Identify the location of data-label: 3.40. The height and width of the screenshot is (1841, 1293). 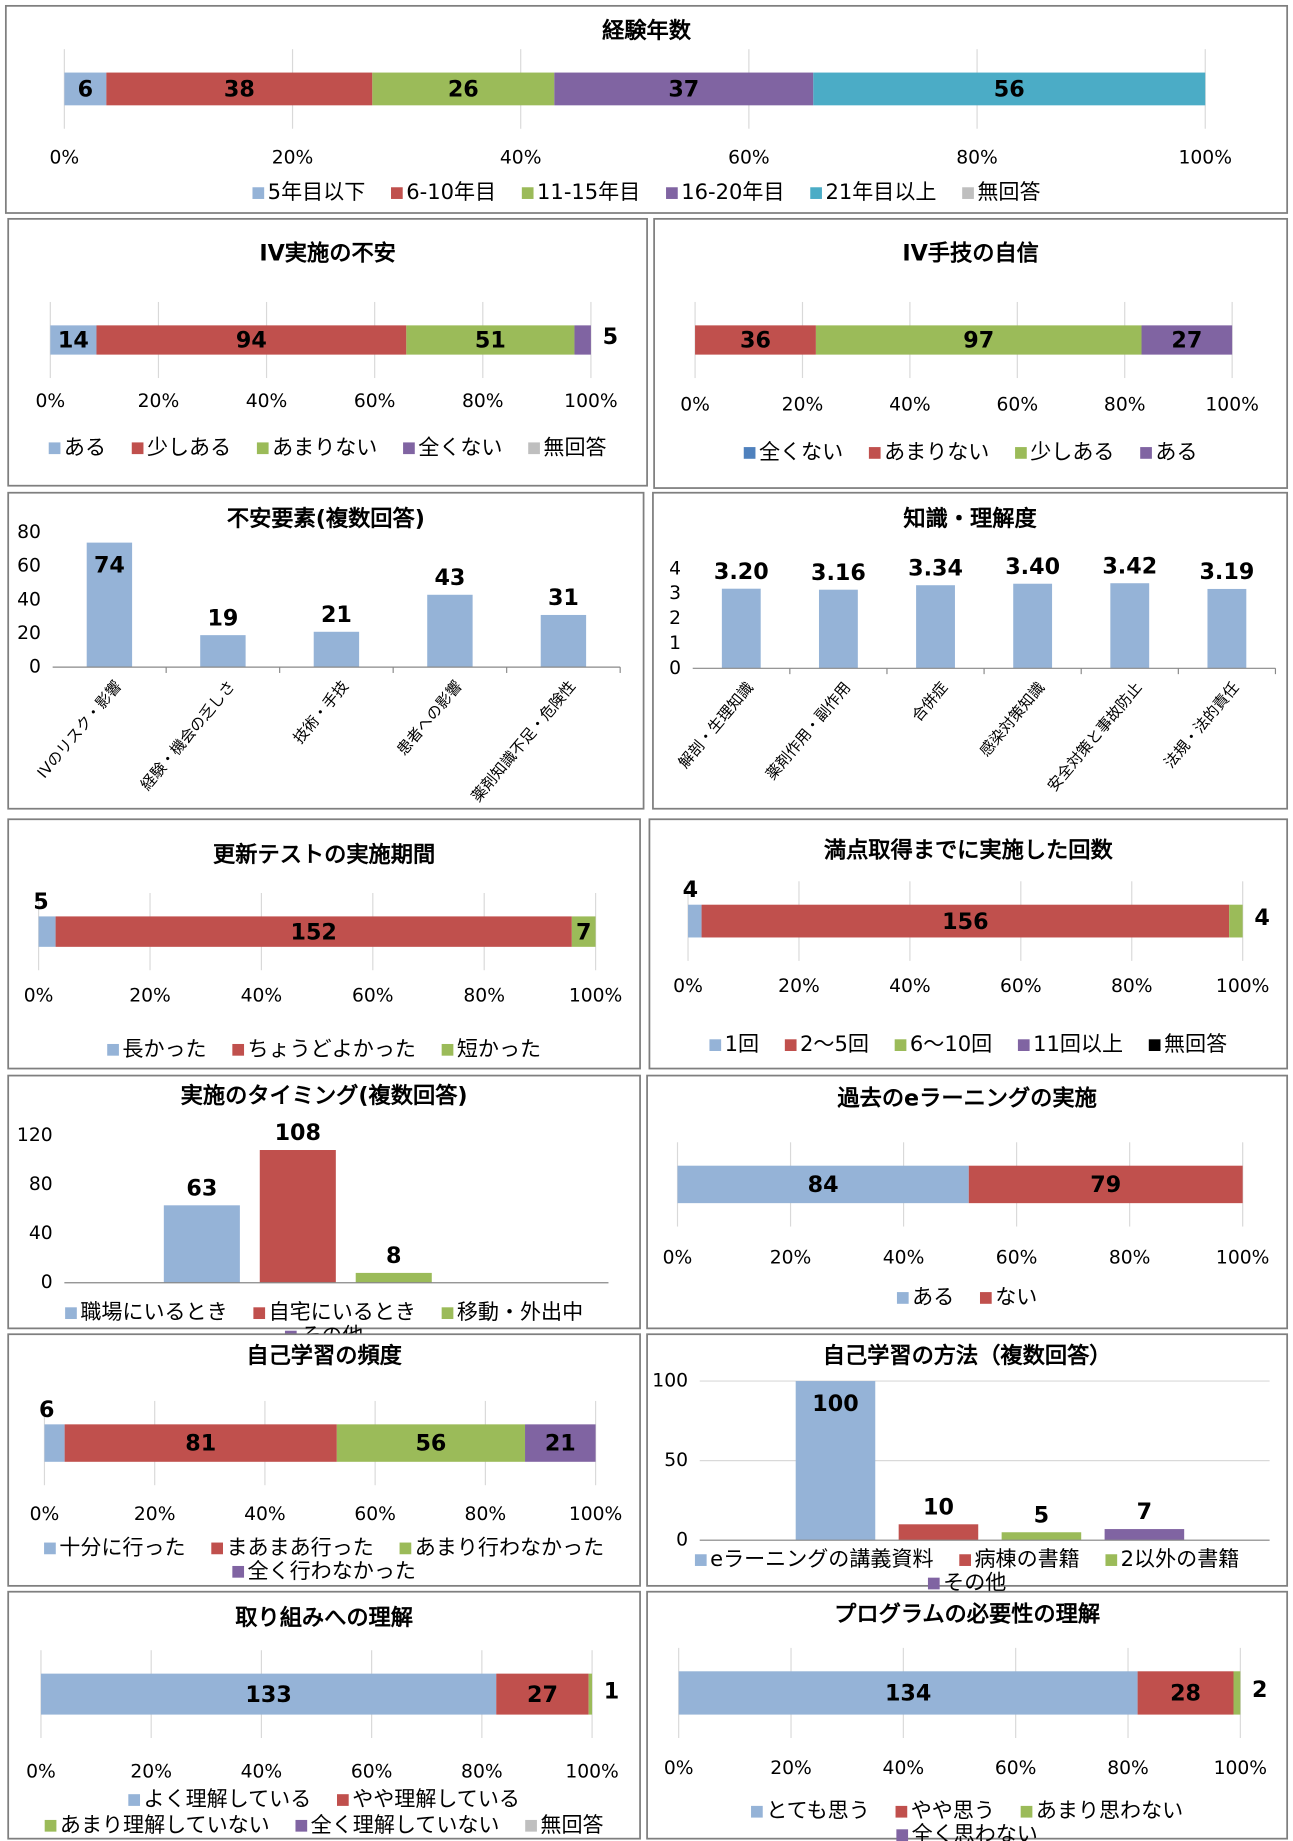
(1032, 567).